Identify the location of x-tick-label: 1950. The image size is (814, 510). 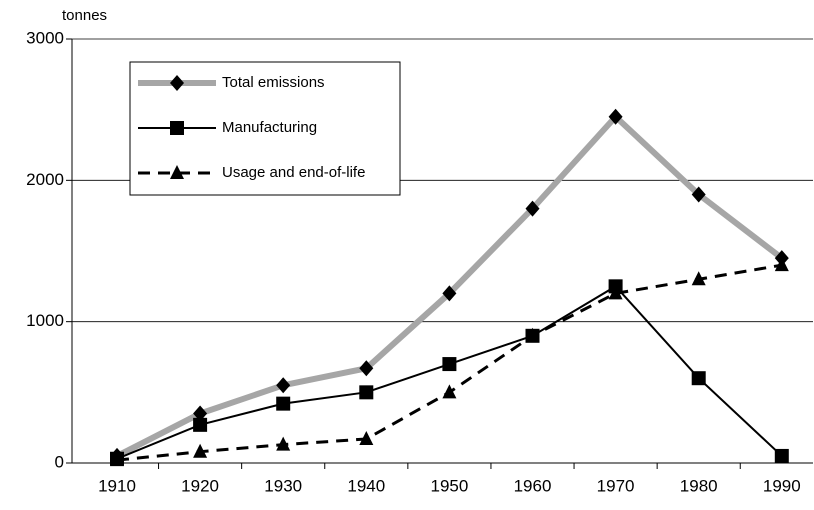
(449, 485).